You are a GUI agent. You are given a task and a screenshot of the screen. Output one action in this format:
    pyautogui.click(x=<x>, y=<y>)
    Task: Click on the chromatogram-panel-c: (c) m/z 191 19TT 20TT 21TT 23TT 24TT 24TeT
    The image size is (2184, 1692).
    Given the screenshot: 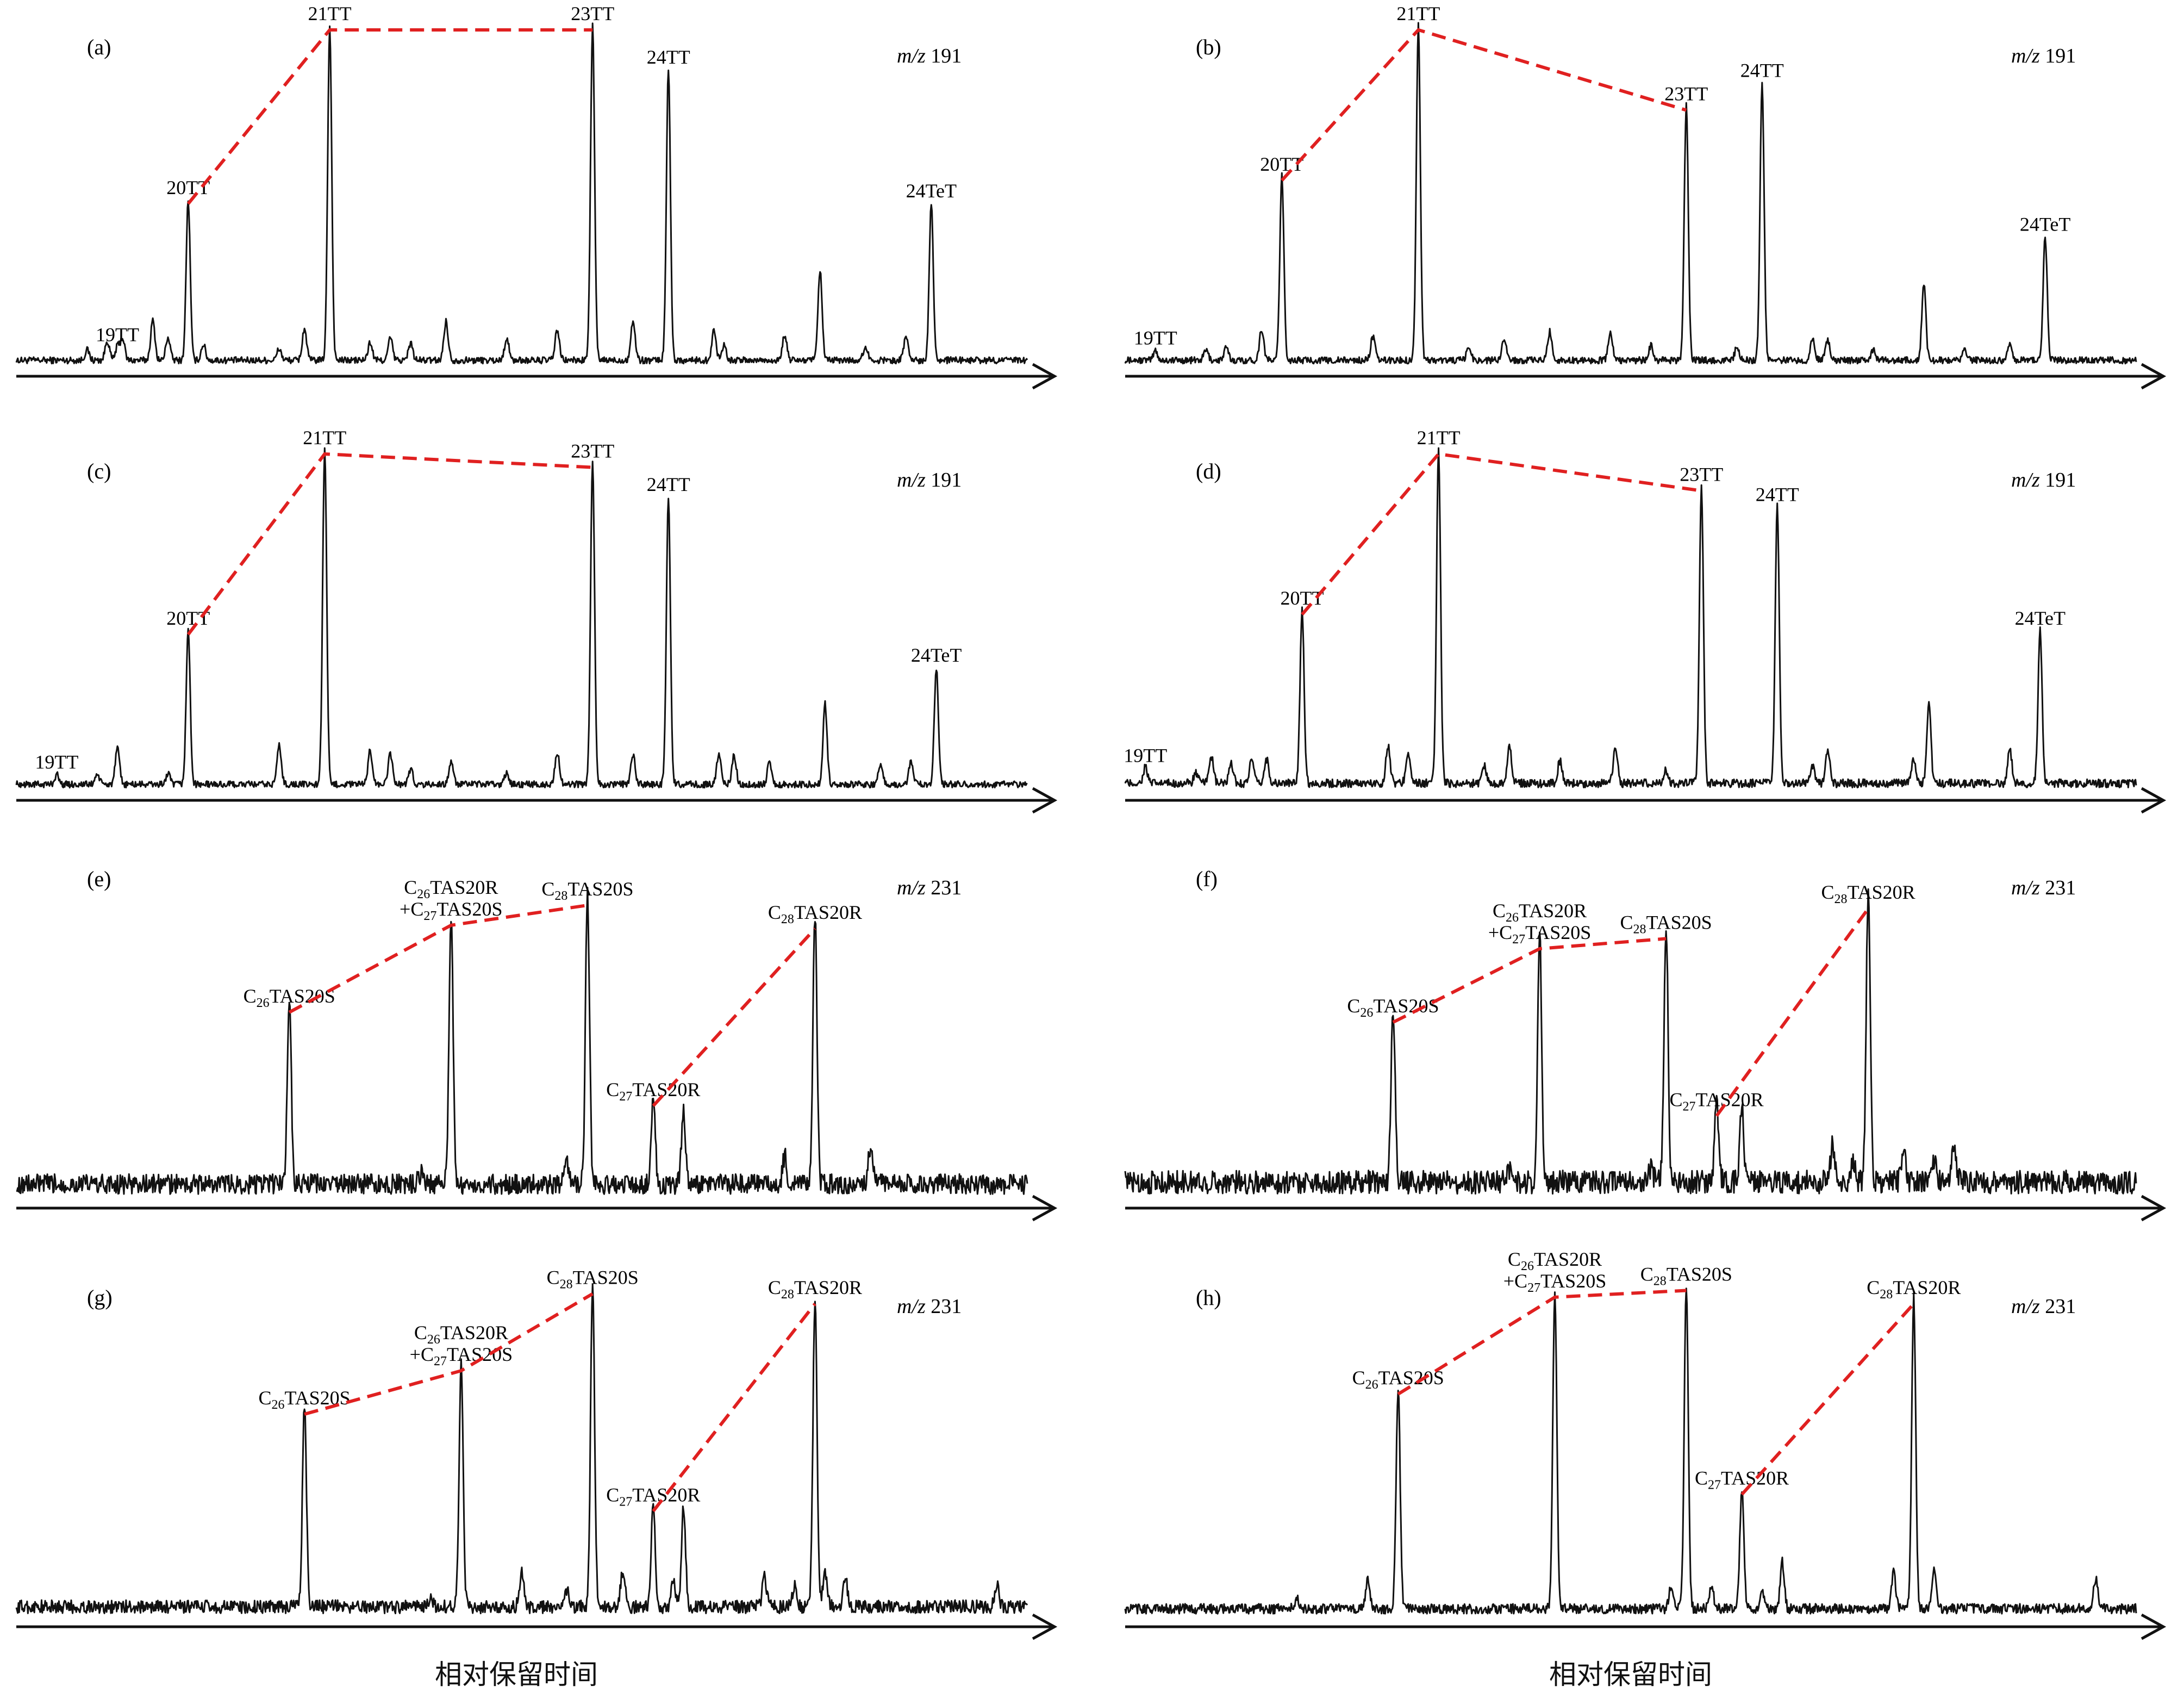 What is the action you would take?
    pyautogui.click(x=536, y=620)
    